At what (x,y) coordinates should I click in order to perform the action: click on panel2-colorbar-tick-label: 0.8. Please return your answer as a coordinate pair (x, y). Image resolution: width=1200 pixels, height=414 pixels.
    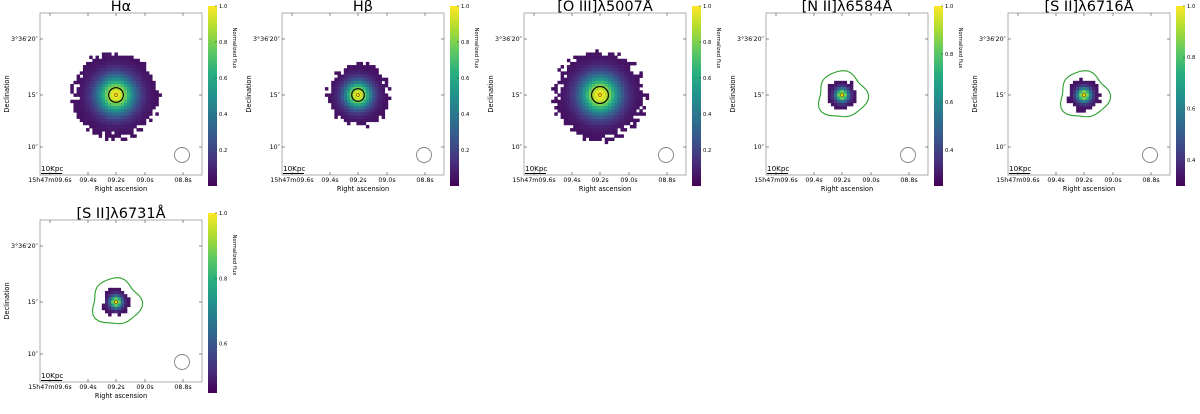
    Looking at the image, I should click on (465, 43).